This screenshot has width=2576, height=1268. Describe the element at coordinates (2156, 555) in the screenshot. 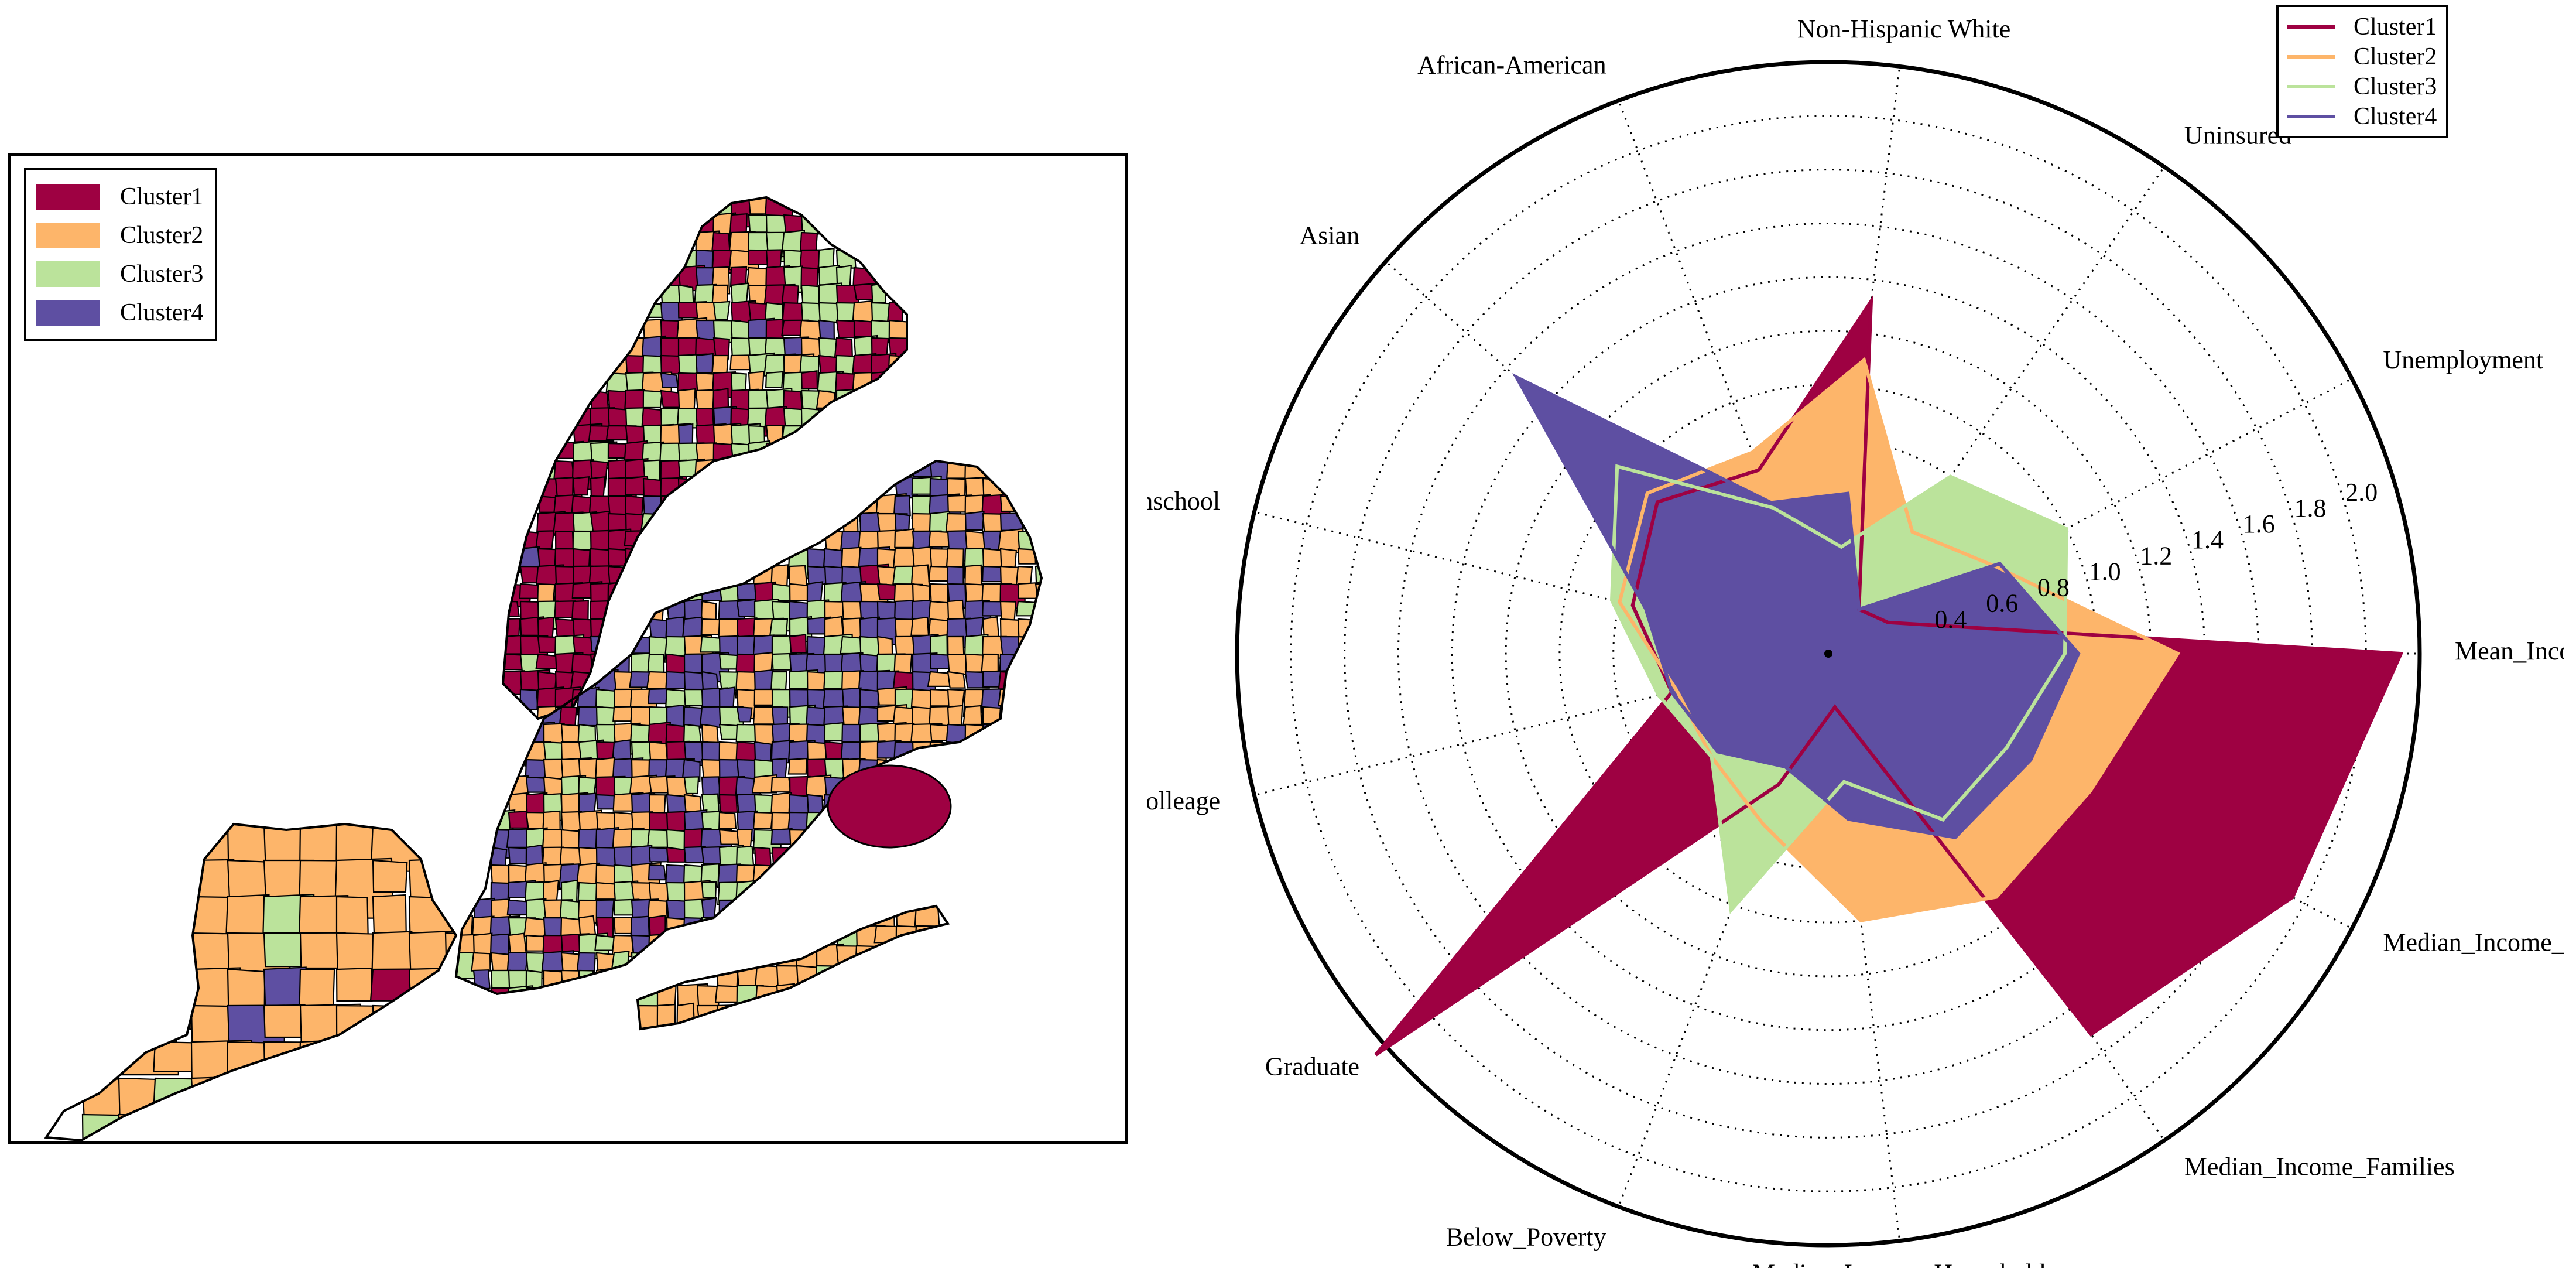

I see `radial-tick-label: 1.2` at that location.